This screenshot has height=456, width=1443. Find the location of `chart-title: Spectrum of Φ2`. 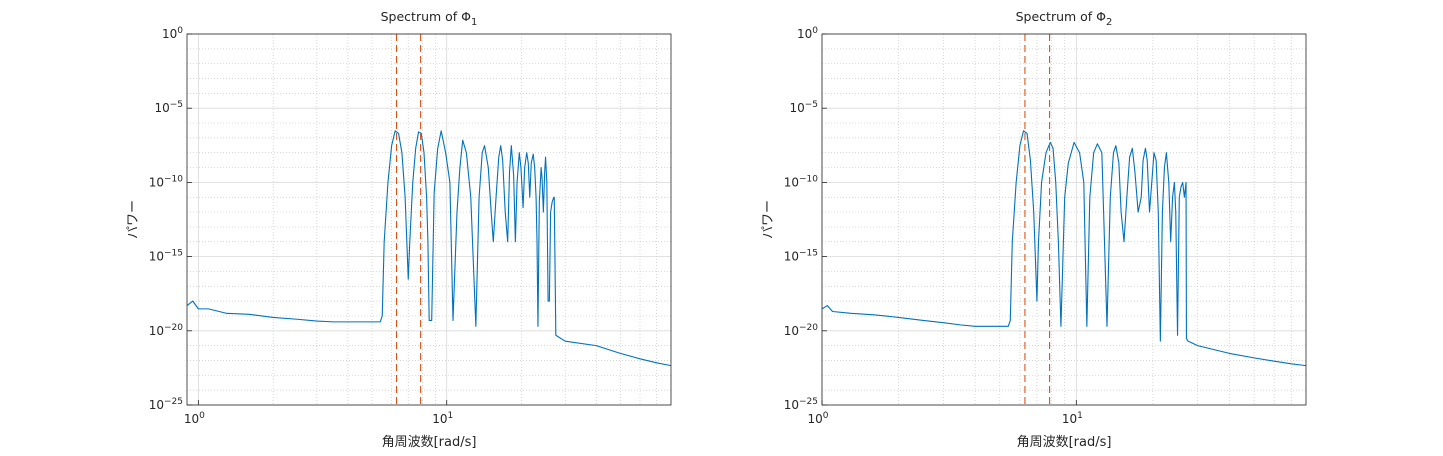

chart-title: Spectrum of Φ2 is located at coordinates (1064, 18).